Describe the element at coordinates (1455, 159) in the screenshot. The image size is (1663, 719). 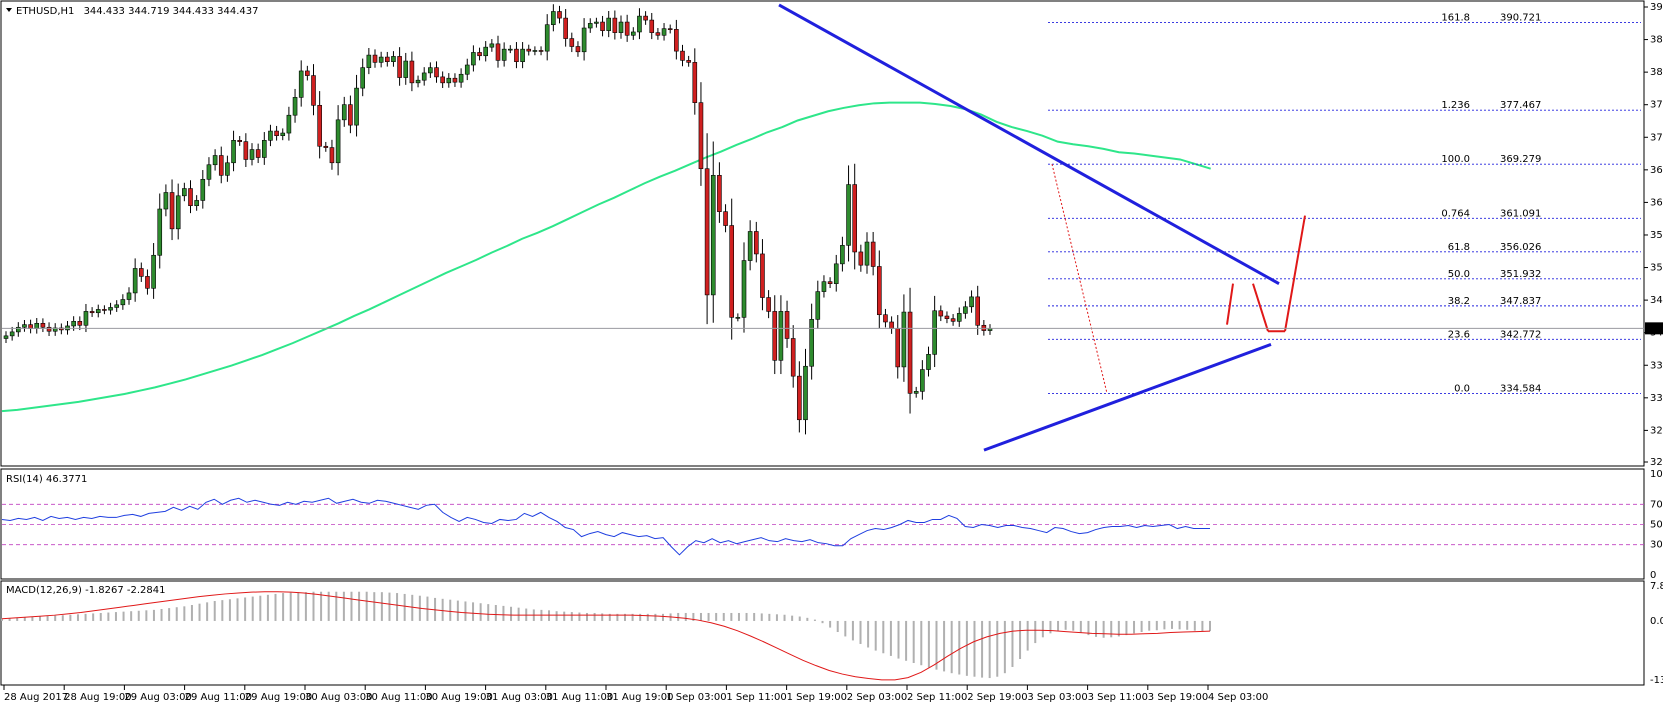
I see `fib-level-label: 100.0` at that location.